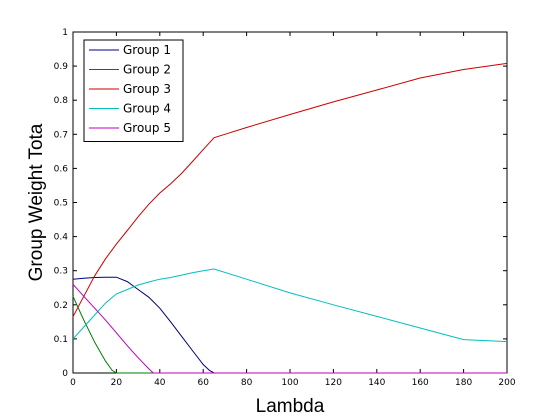 This screenshot has height=420, width=560. Describe the element at coordinates (506, 383) in the screenshot. I see `x-tick-label-10: 200` at that location.